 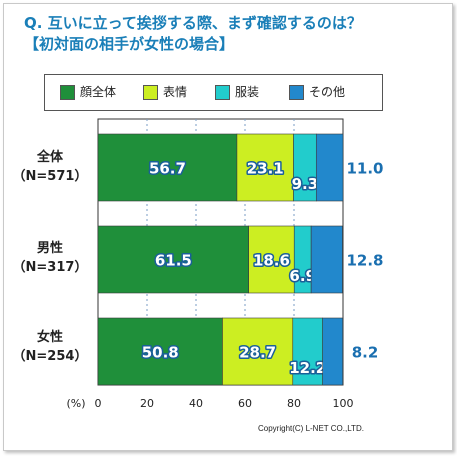 I want to click on value-label-expression-1: 18.6, so click(x=271, y=261).